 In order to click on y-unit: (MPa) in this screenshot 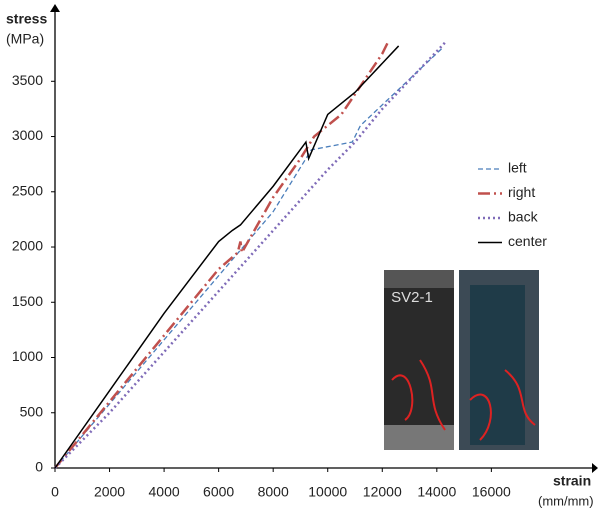, I will do `click(25, 39)`.